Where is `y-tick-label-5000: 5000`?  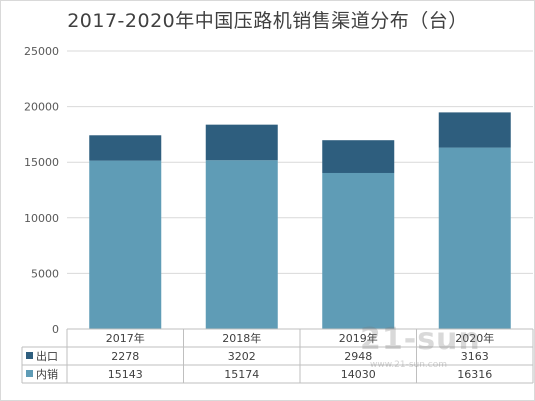 y-tick-label-5000: 5000 is located at coordinates (45, 273).